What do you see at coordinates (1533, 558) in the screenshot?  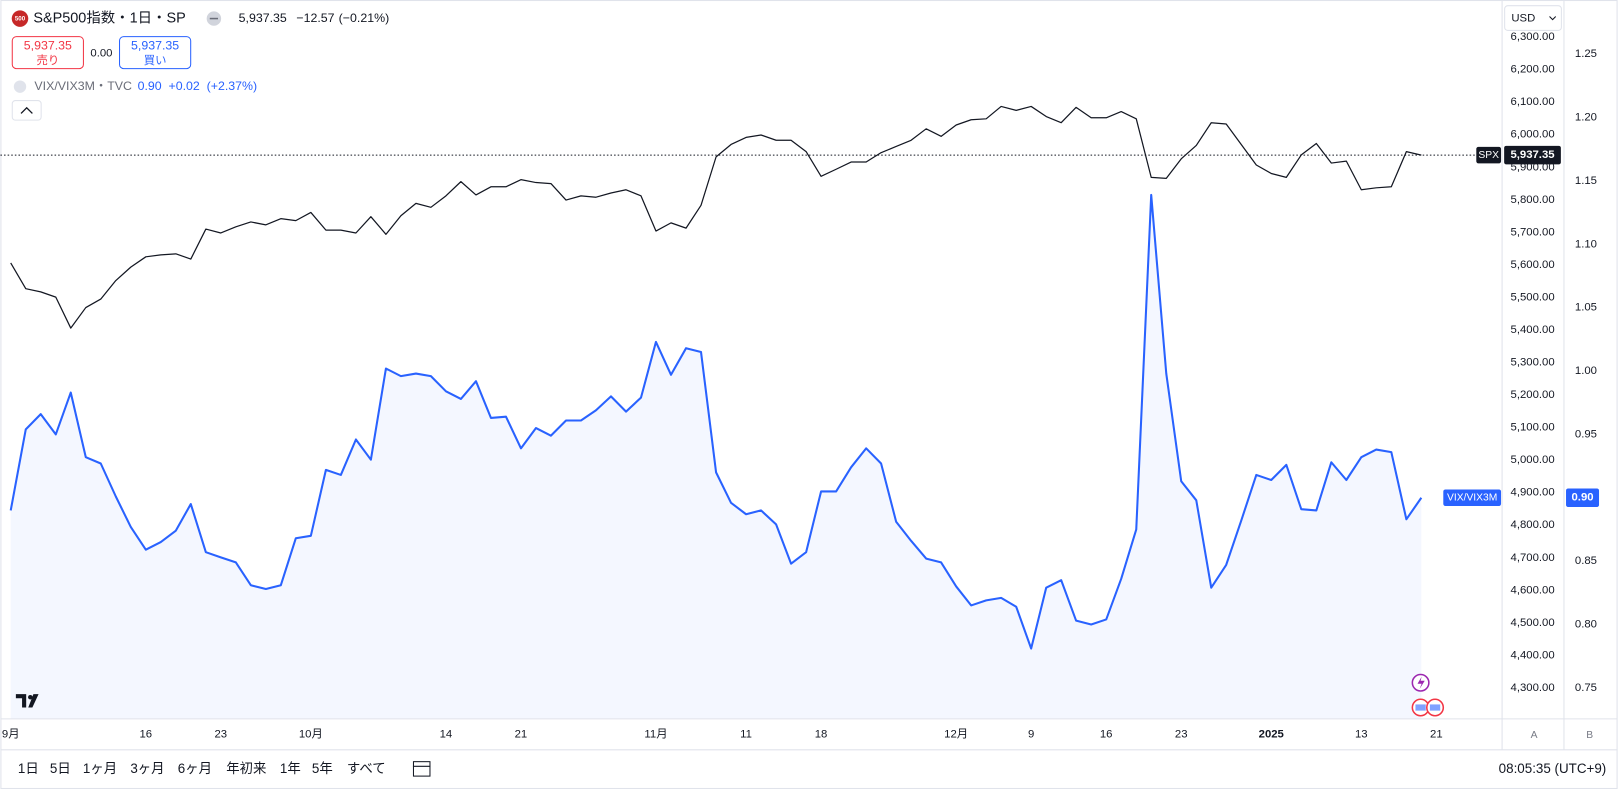 I see `y-tick-label: 4,700.00` at bounding box center [1533, 558].